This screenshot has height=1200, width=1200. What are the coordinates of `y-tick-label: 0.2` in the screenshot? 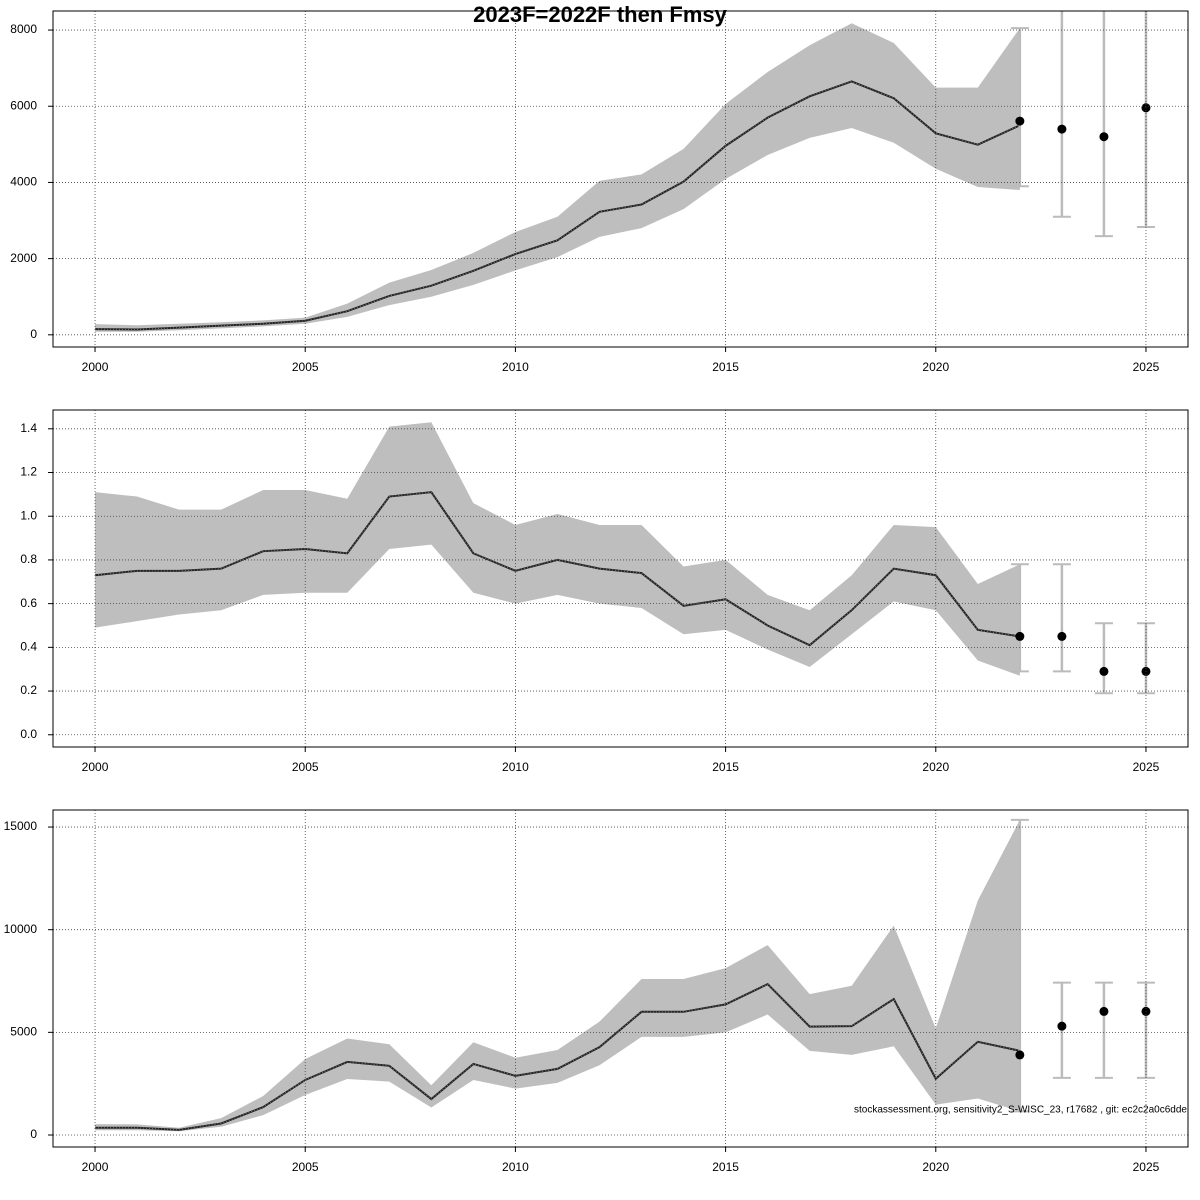 It's located at (28, 690).